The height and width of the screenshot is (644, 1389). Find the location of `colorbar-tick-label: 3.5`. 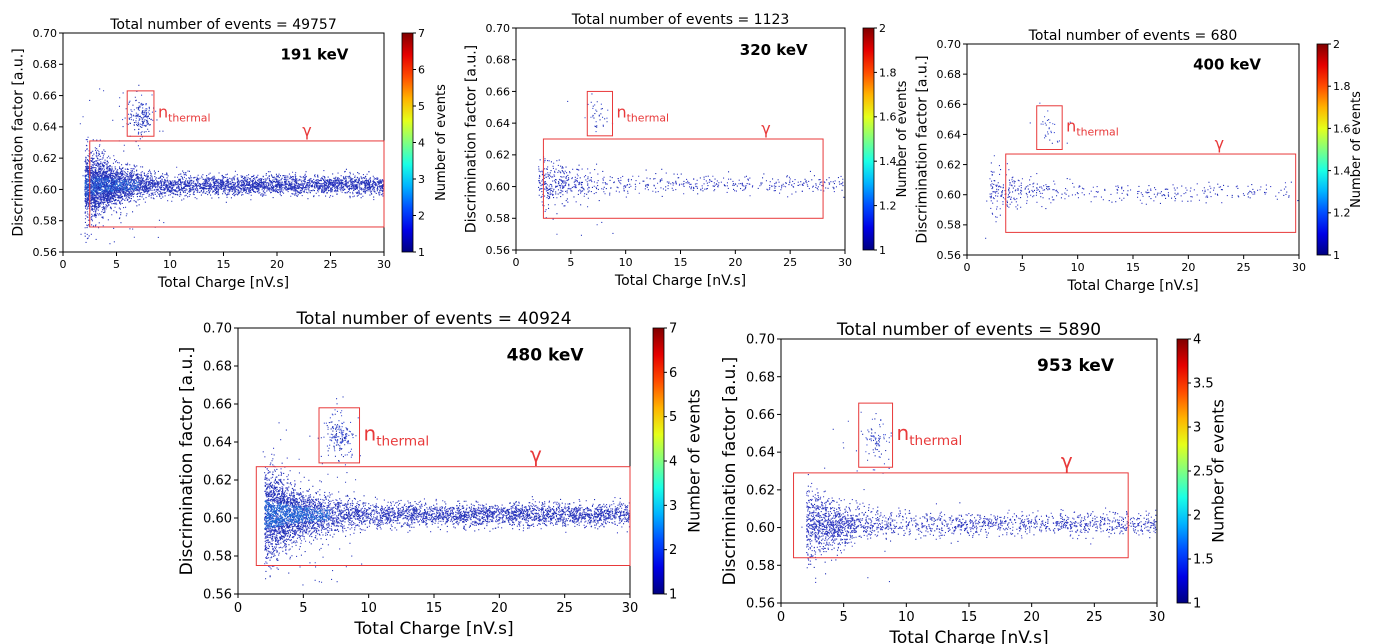

colorbar-tick-label: 3.5 is located at coordinates (1203, 384).